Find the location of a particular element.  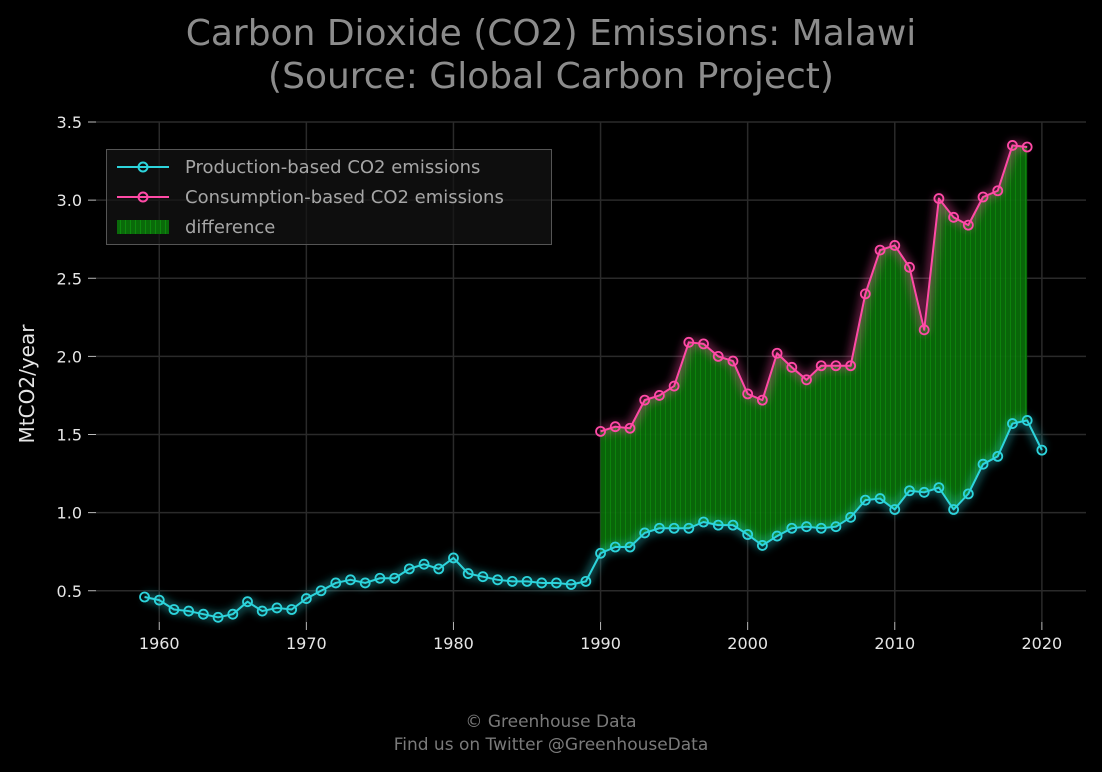

x-tick-label: 1960 is located at coordinates (159, 643).